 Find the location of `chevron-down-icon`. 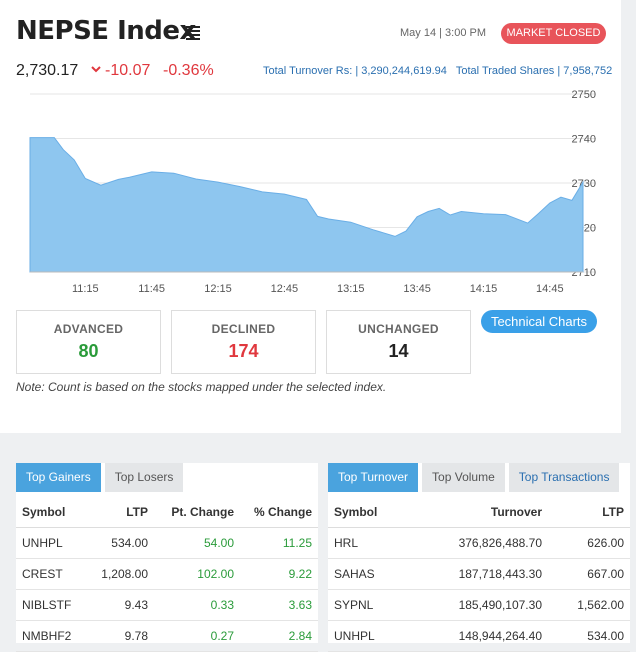

chevron-down-icon is located at coordinates (96, 69).